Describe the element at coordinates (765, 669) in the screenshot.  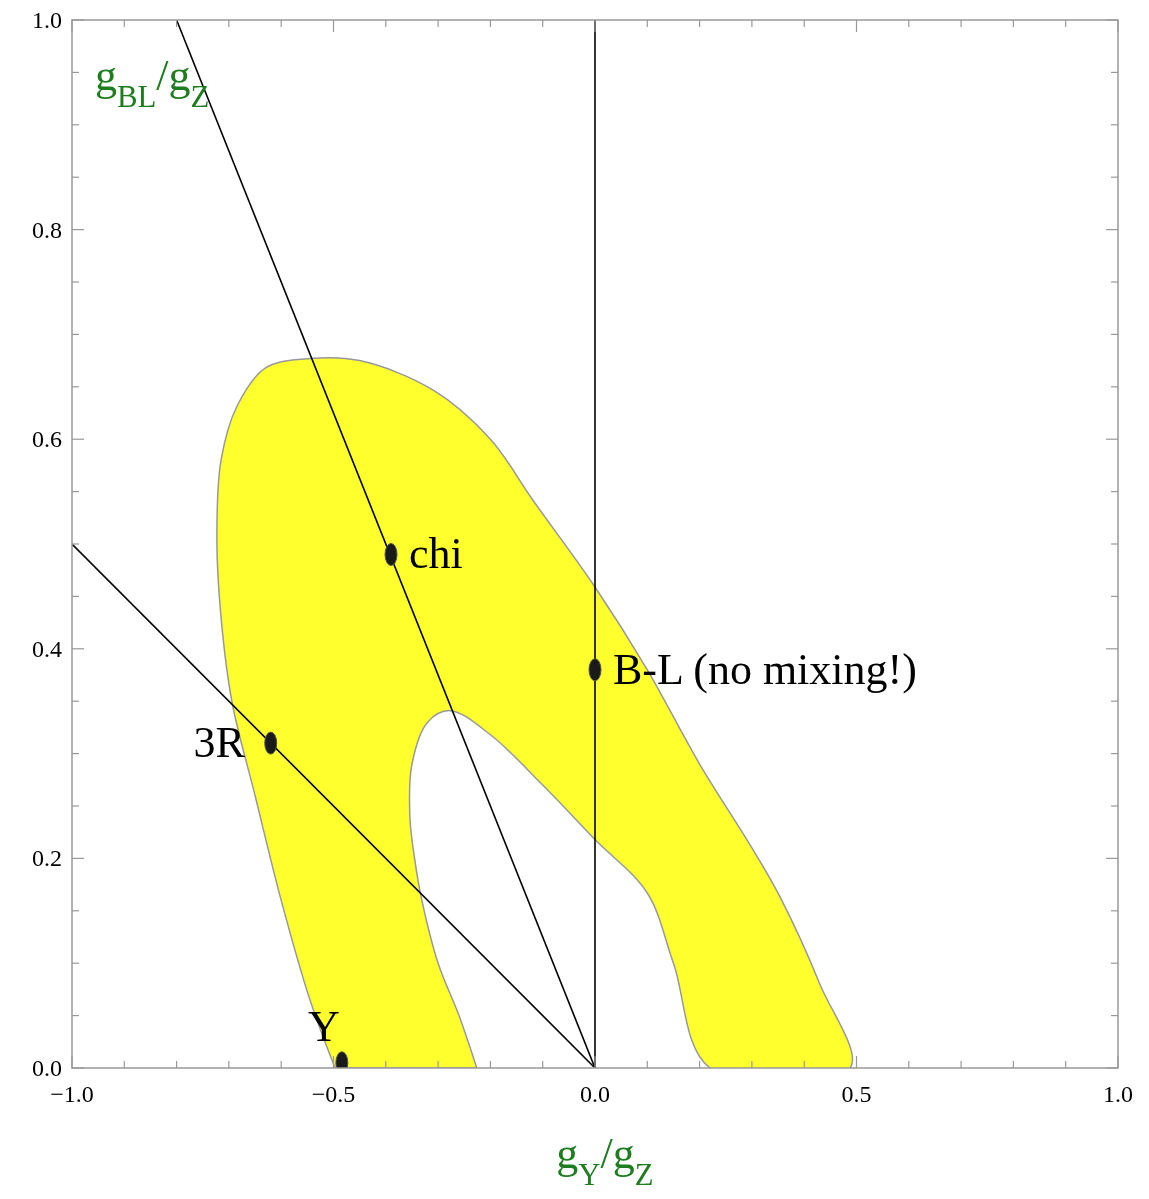
I see `annotation: B-L (no mixing!)` at that location.